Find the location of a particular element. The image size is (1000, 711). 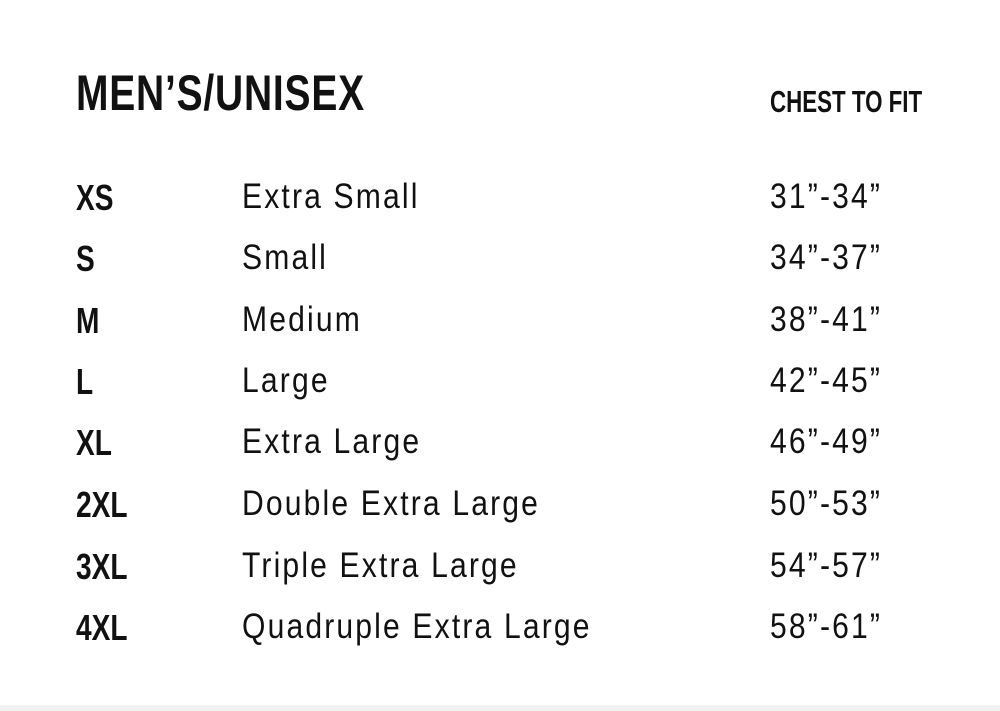

size-label: Large is located at coordinates (286, 380).